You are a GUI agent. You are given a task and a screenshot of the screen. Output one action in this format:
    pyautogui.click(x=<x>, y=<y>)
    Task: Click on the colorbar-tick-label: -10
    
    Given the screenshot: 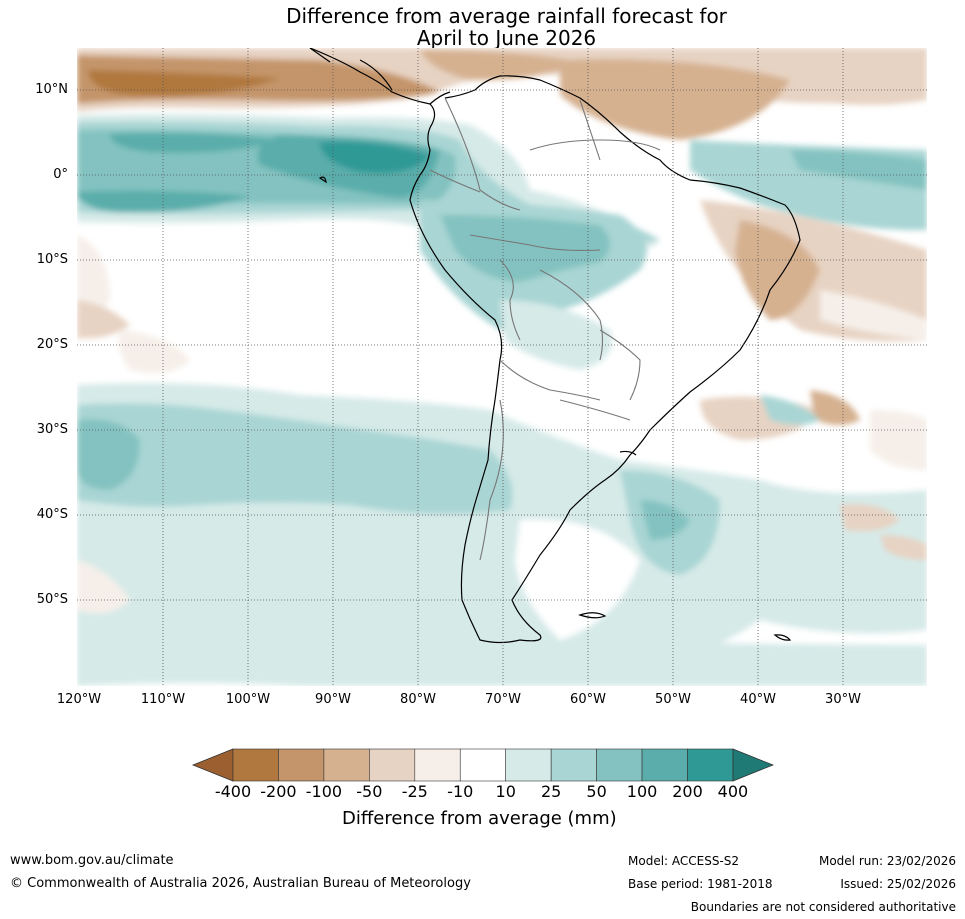 What is the action you would take?
    pyautogui.click(x=460, y=791)
    